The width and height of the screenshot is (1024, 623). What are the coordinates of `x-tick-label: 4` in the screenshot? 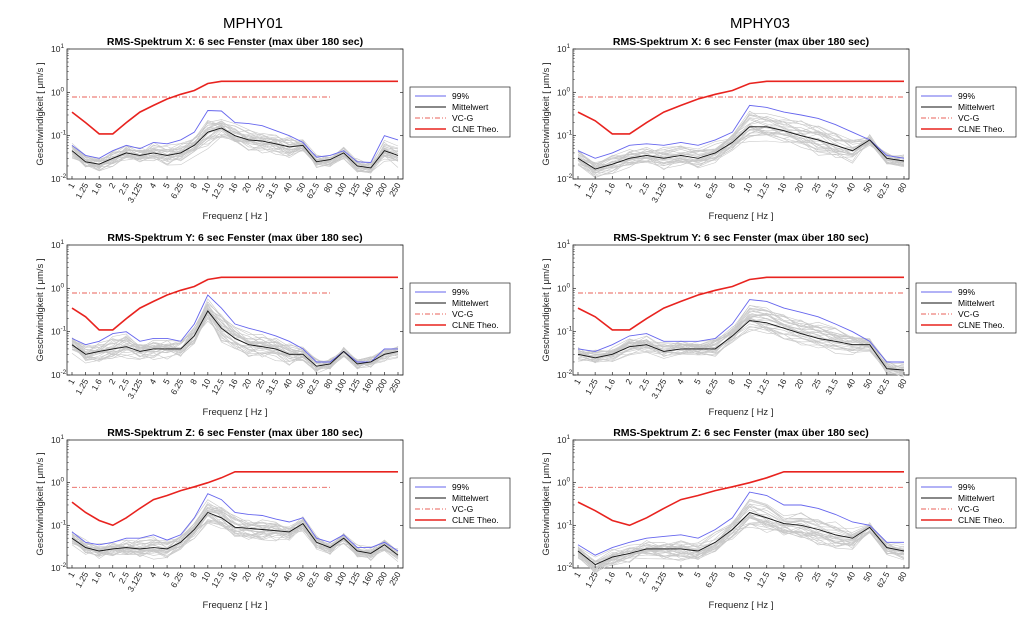 It's located at (152, 185).